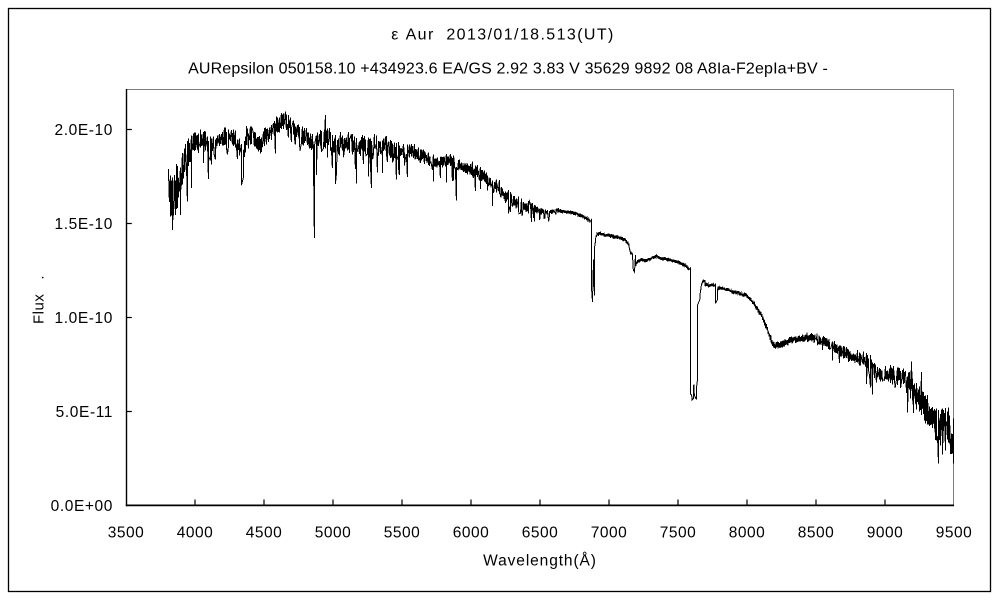 Image resolution: width=1000 pixels, height=600 pixels. What do you see at coordinates (195, 532) in the screenshot?
I see `svg-text: 4000` at bounding box center [195, 532].